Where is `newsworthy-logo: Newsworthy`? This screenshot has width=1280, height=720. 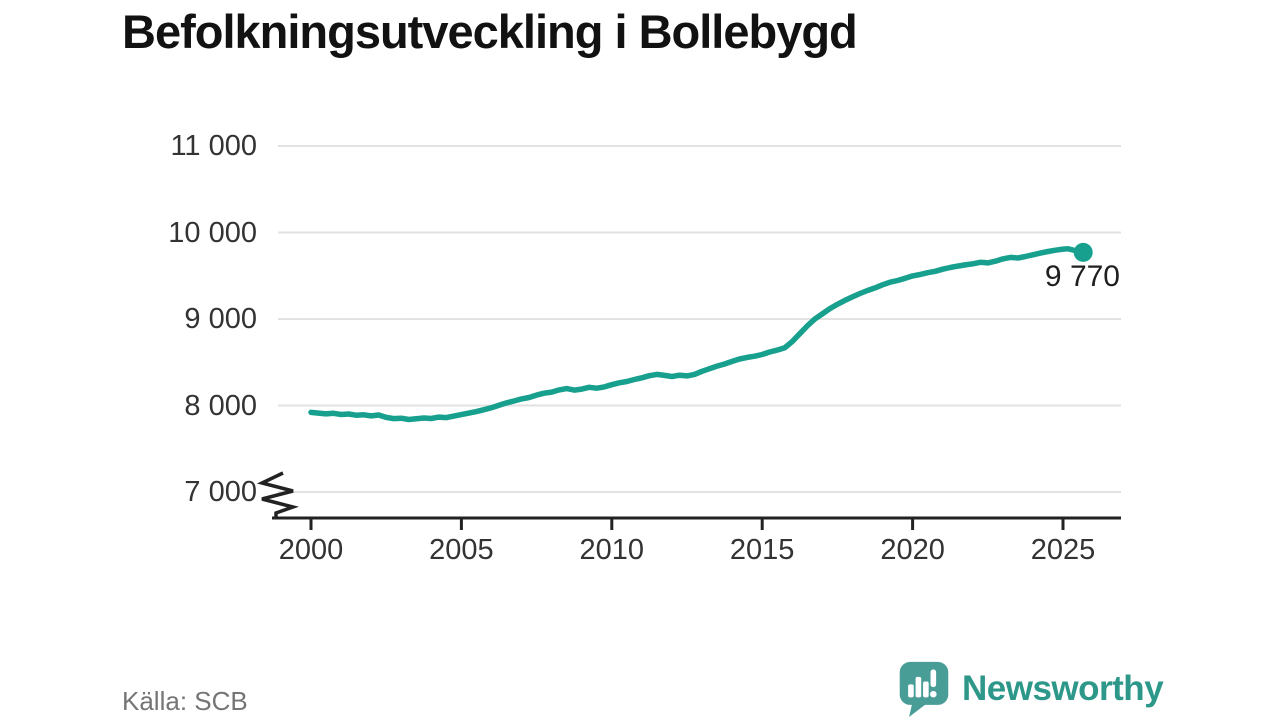 newsworthy-logo: Newsworthy is located at coordinates (1030, 689).